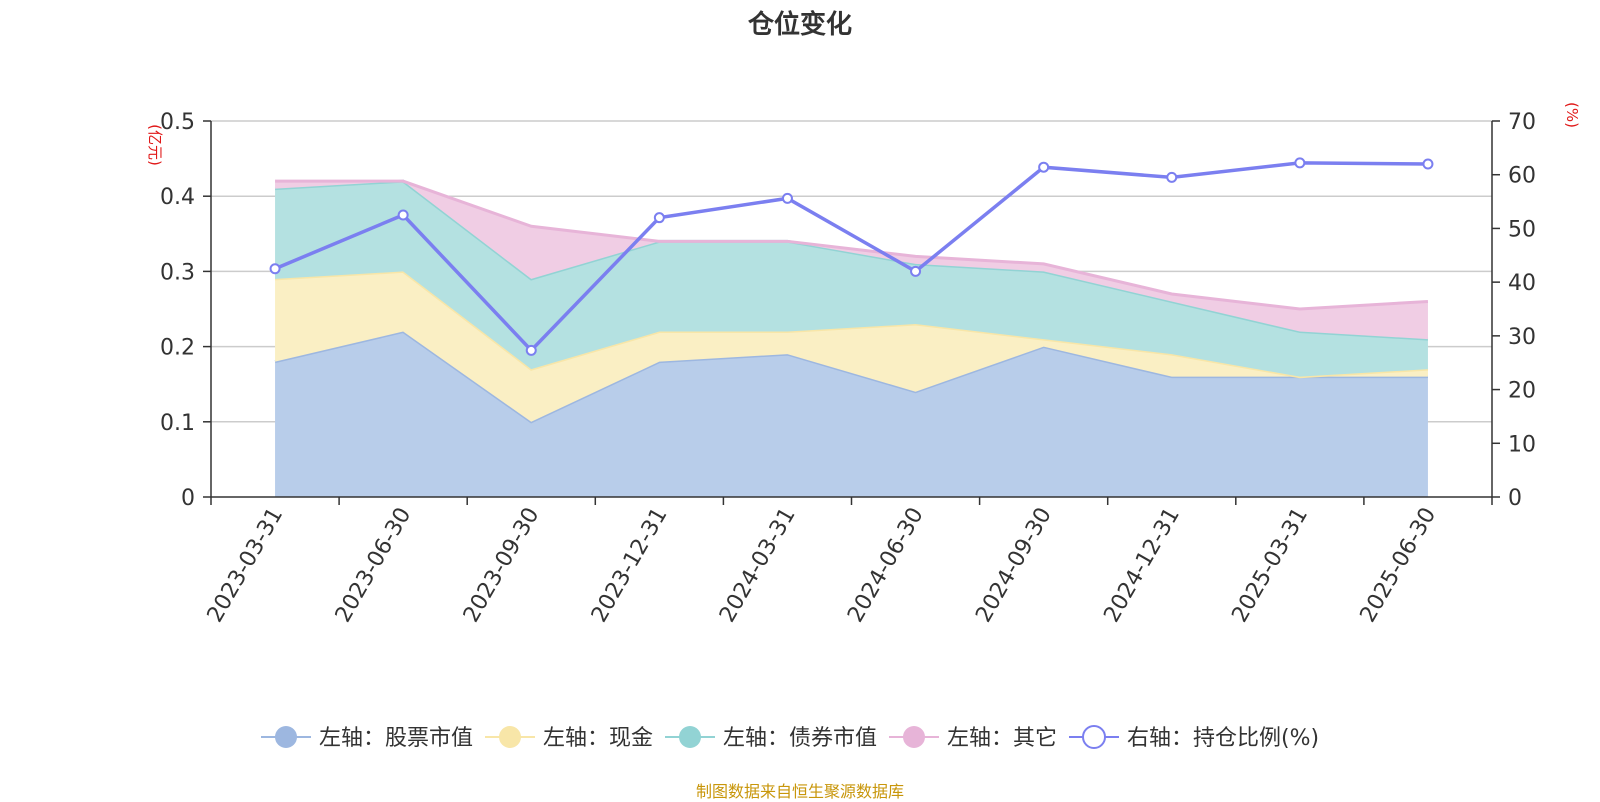  What do you see at coordinates (1002, 738) in the screenshot?
I see `legend-label: 左轴：其它` at bounding box center [1002, 738].